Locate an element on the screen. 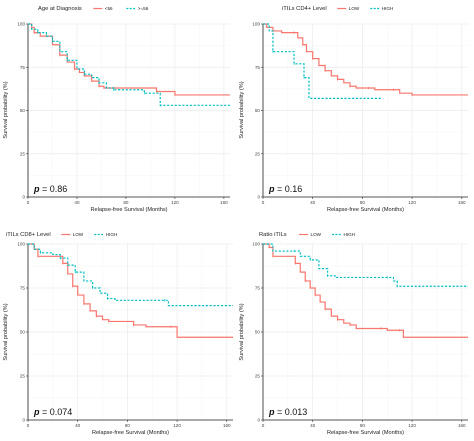  legend-title: Age at Diagnosis is located at coordinates (60, 9).